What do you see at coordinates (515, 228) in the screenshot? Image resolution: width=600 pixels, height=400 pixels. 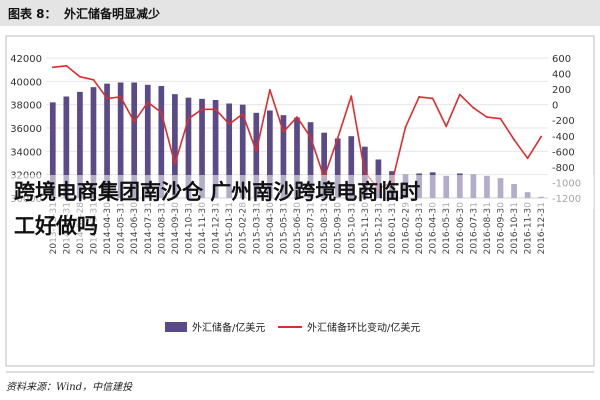 I see `x-tick-label: 2016-10-31` at bounding box center [515, 228].